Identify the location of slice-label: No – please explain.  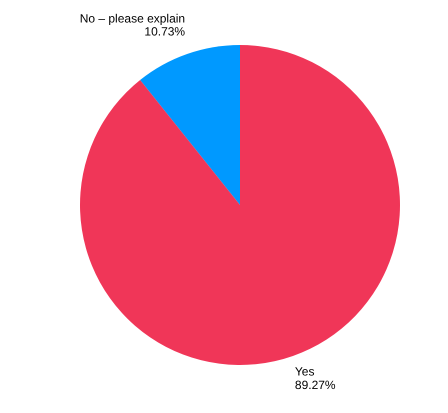
(133, 18).